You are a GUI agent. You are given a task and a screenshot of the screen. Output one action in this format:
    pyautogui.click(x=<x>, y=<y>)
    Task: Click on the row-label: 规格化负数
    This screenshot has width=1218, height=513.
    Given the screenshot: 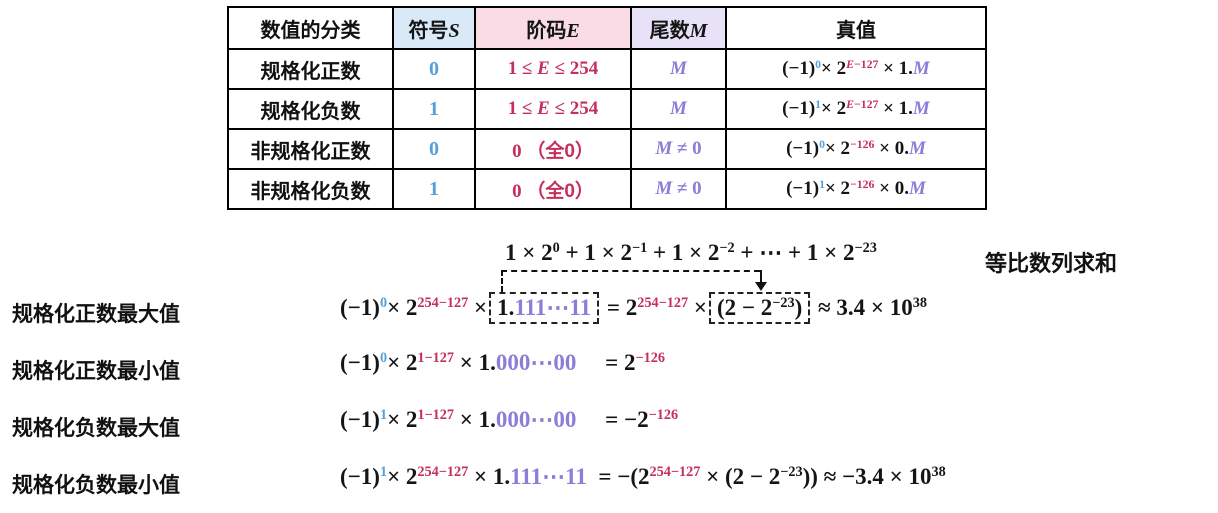 What is the action you would take?
    pyautogui.click(x=310, y=109)
    